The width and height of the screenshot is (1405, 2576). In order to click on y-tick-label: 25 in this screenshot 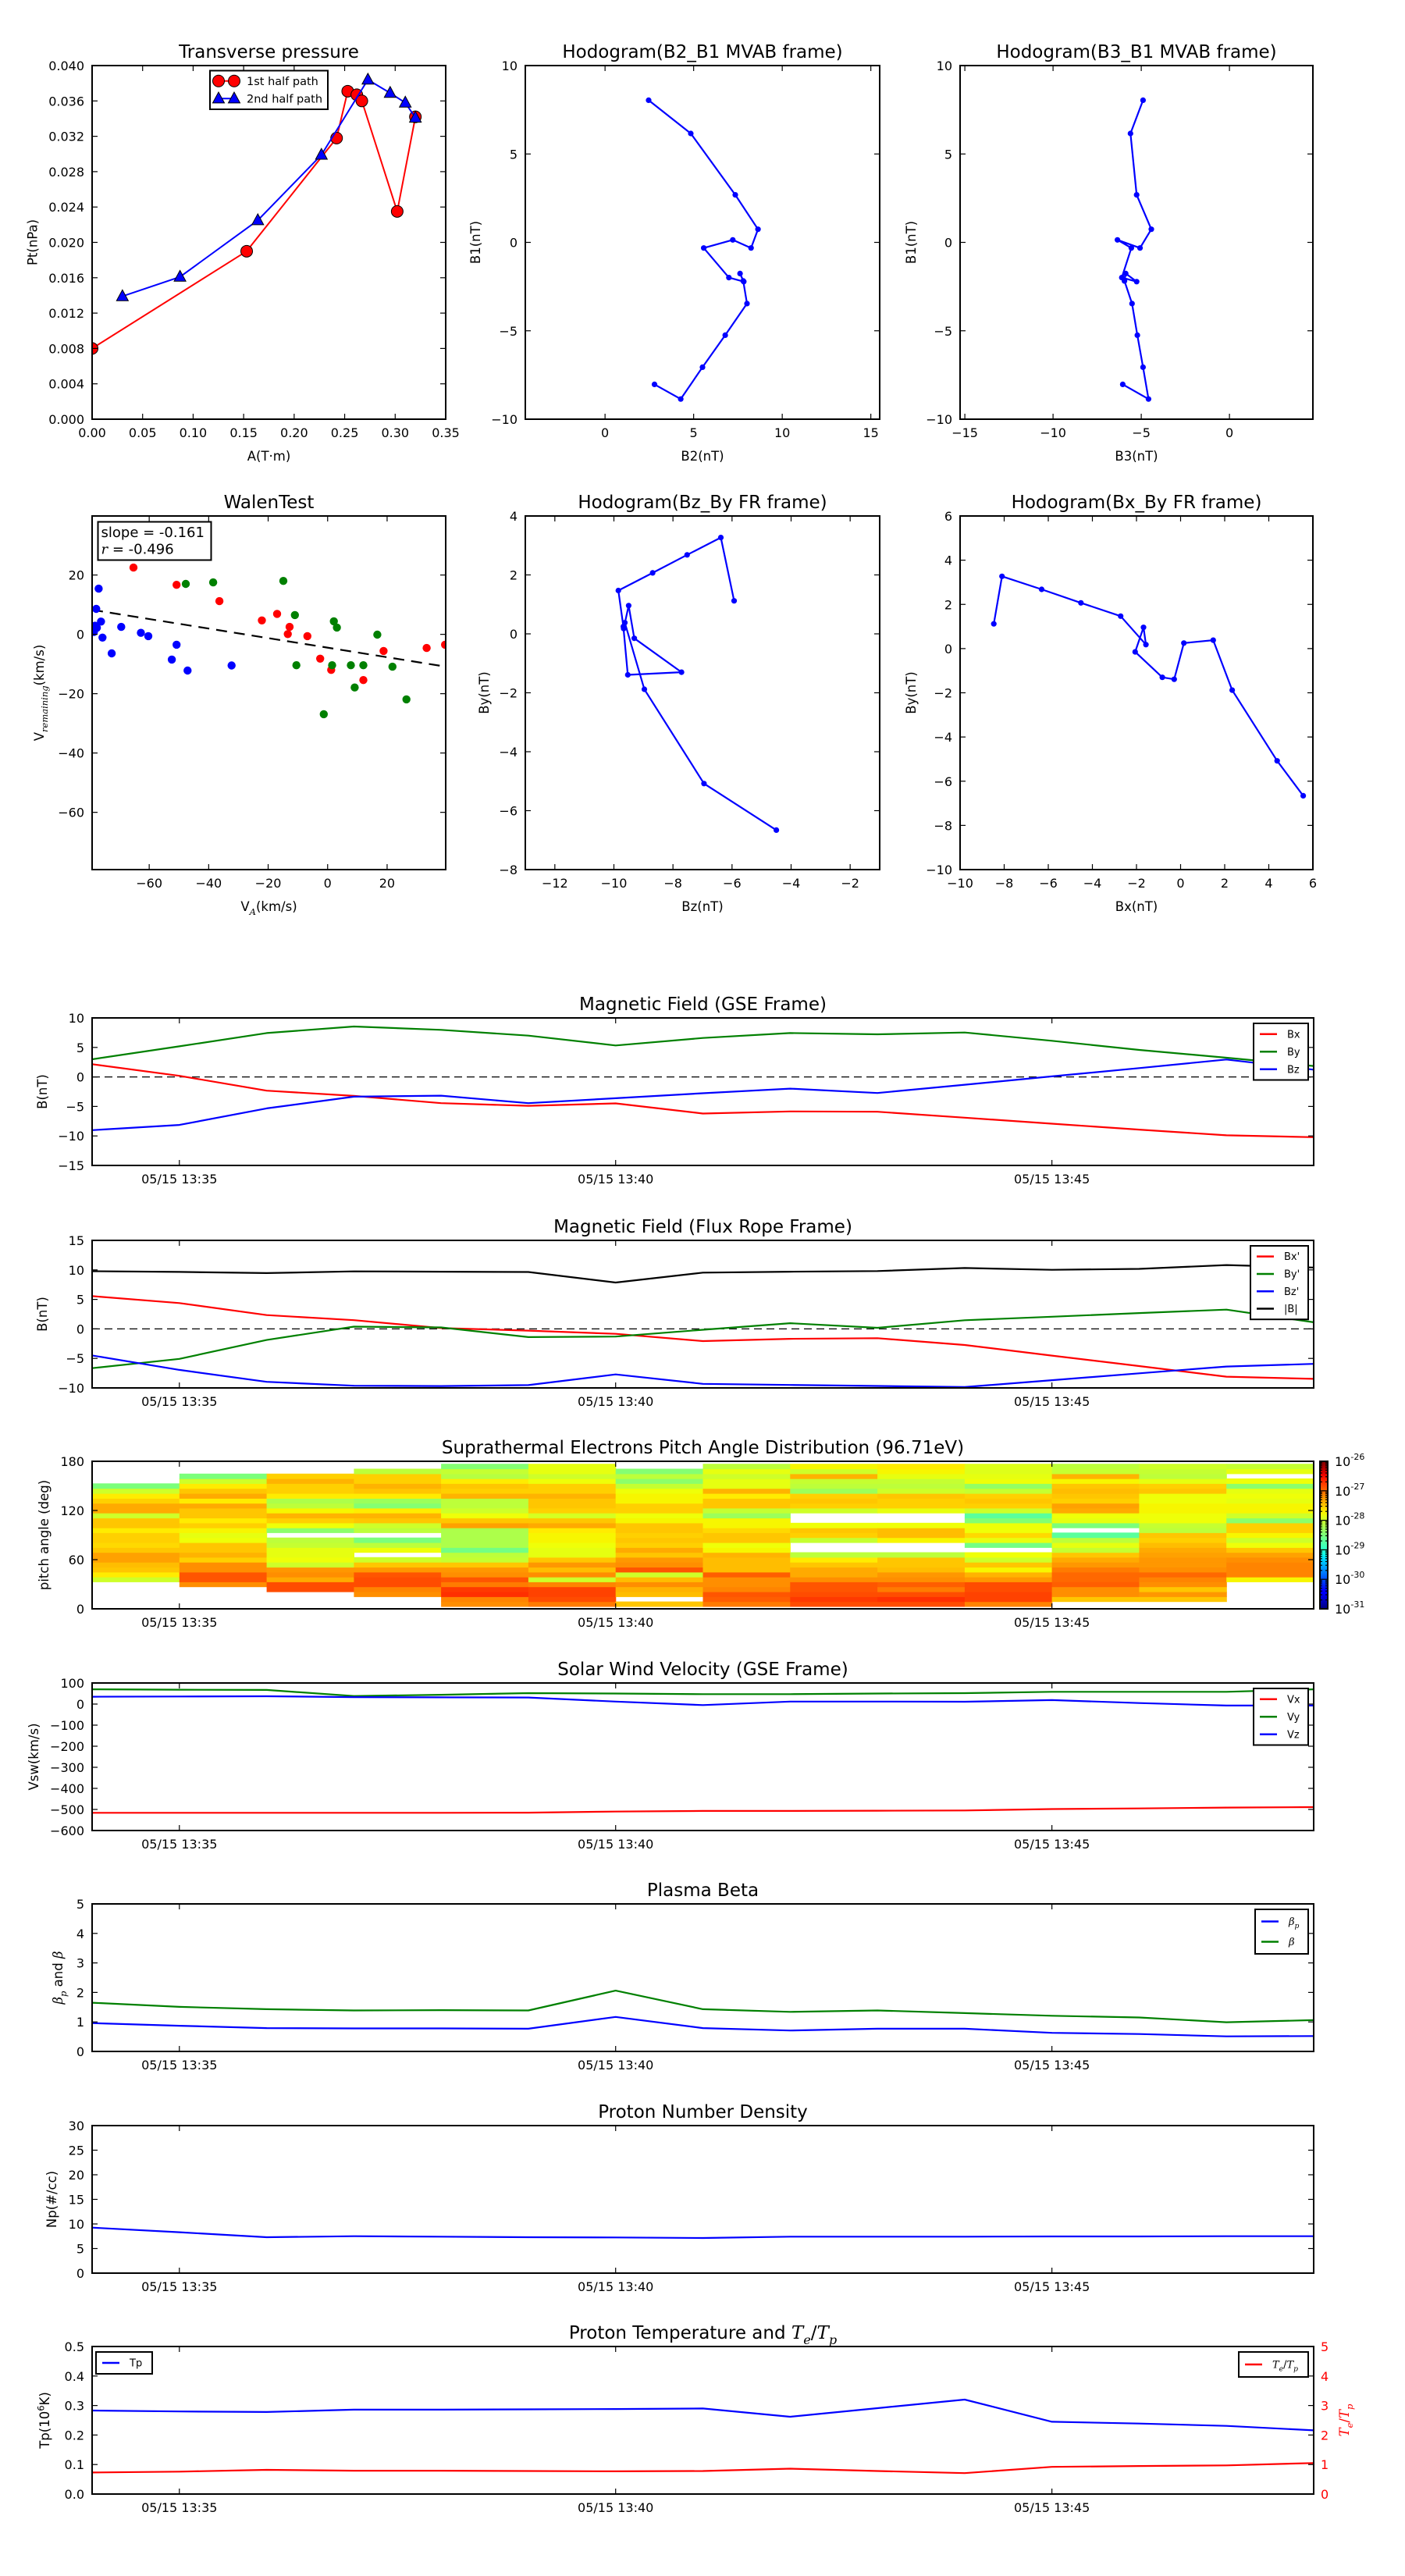, I will do `click(76, 2151)`.